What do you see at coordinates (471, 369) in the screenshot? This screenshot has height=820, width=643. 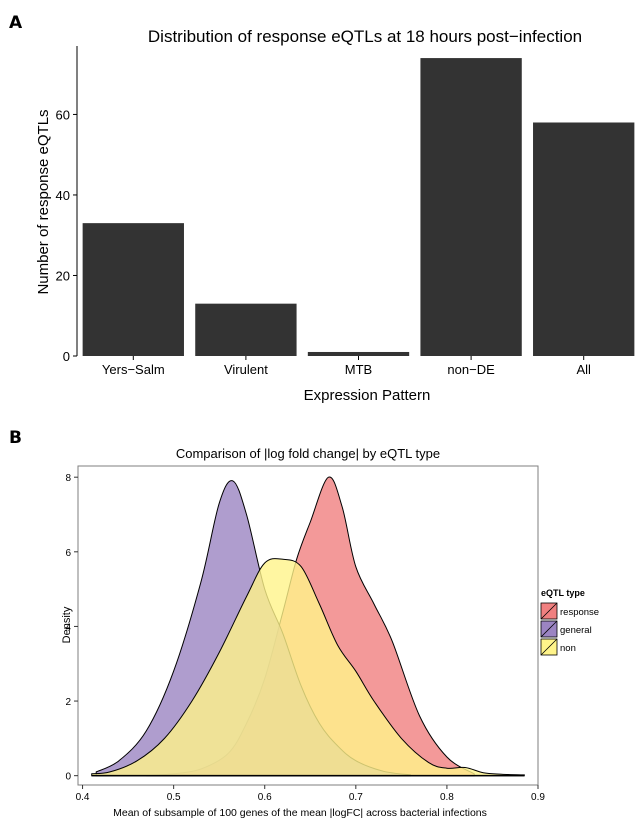 I see `x-tick-label: non−DE` at bounding box center [471, 369].